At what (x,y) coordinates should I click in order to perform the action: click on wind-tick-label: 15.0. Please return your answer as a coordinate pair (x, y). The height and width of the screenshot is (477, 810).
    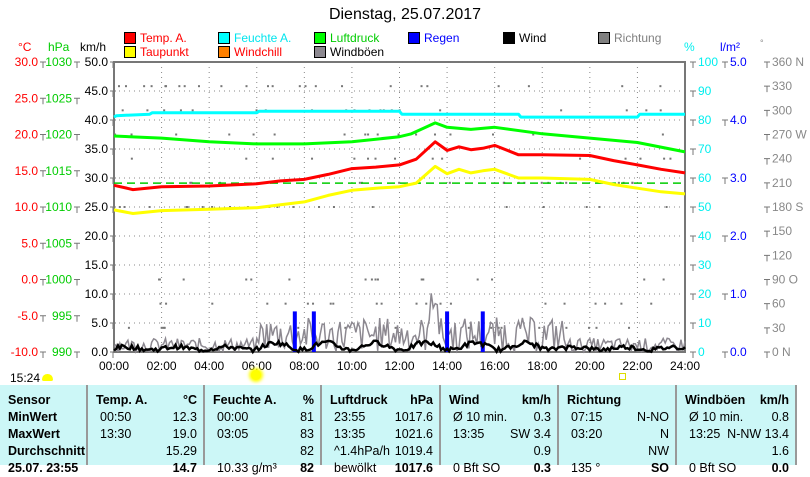
    Looking at the image, I should click on (97, 265).